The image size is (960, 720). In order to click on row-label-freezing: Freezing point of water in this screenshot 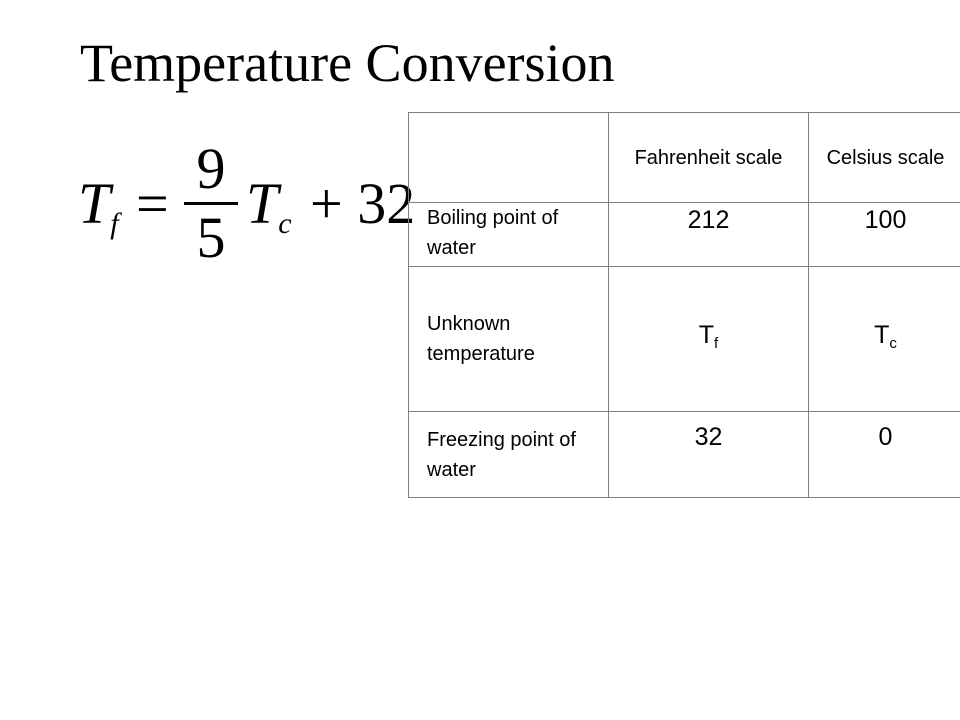, I will do `click(508, 454)`.